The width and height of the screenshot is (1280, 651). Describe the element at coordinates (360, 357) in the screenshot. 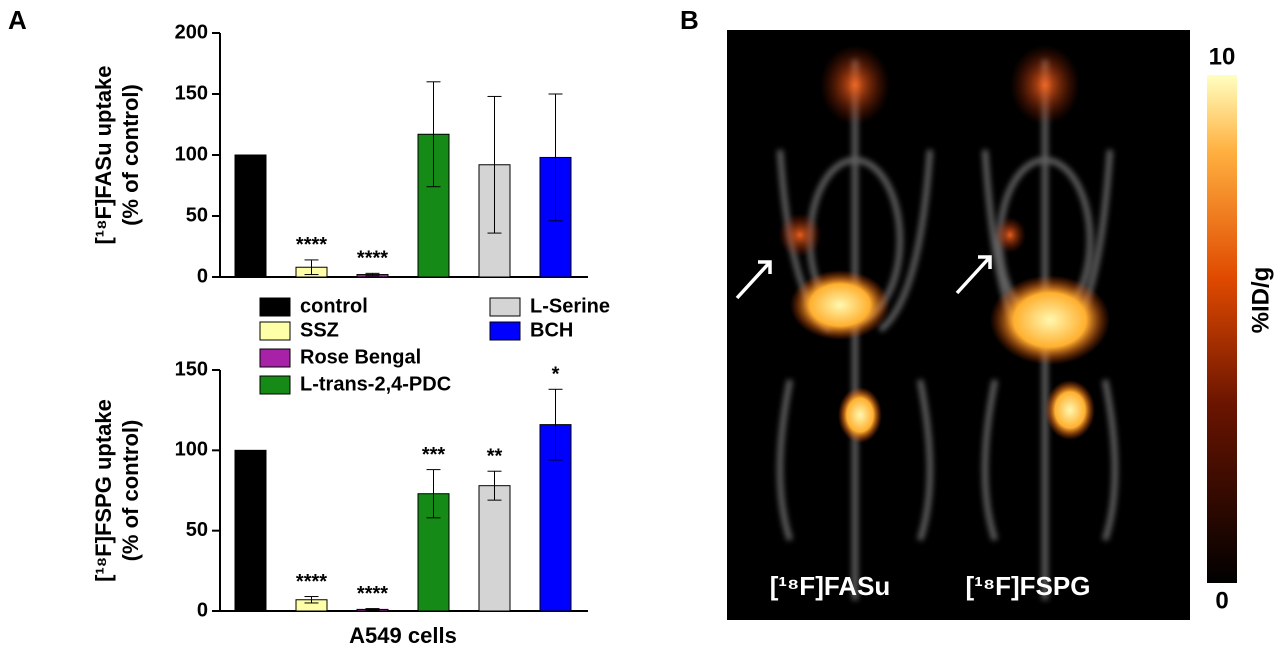

I see `legend-label: Rose Bengal` at that location.